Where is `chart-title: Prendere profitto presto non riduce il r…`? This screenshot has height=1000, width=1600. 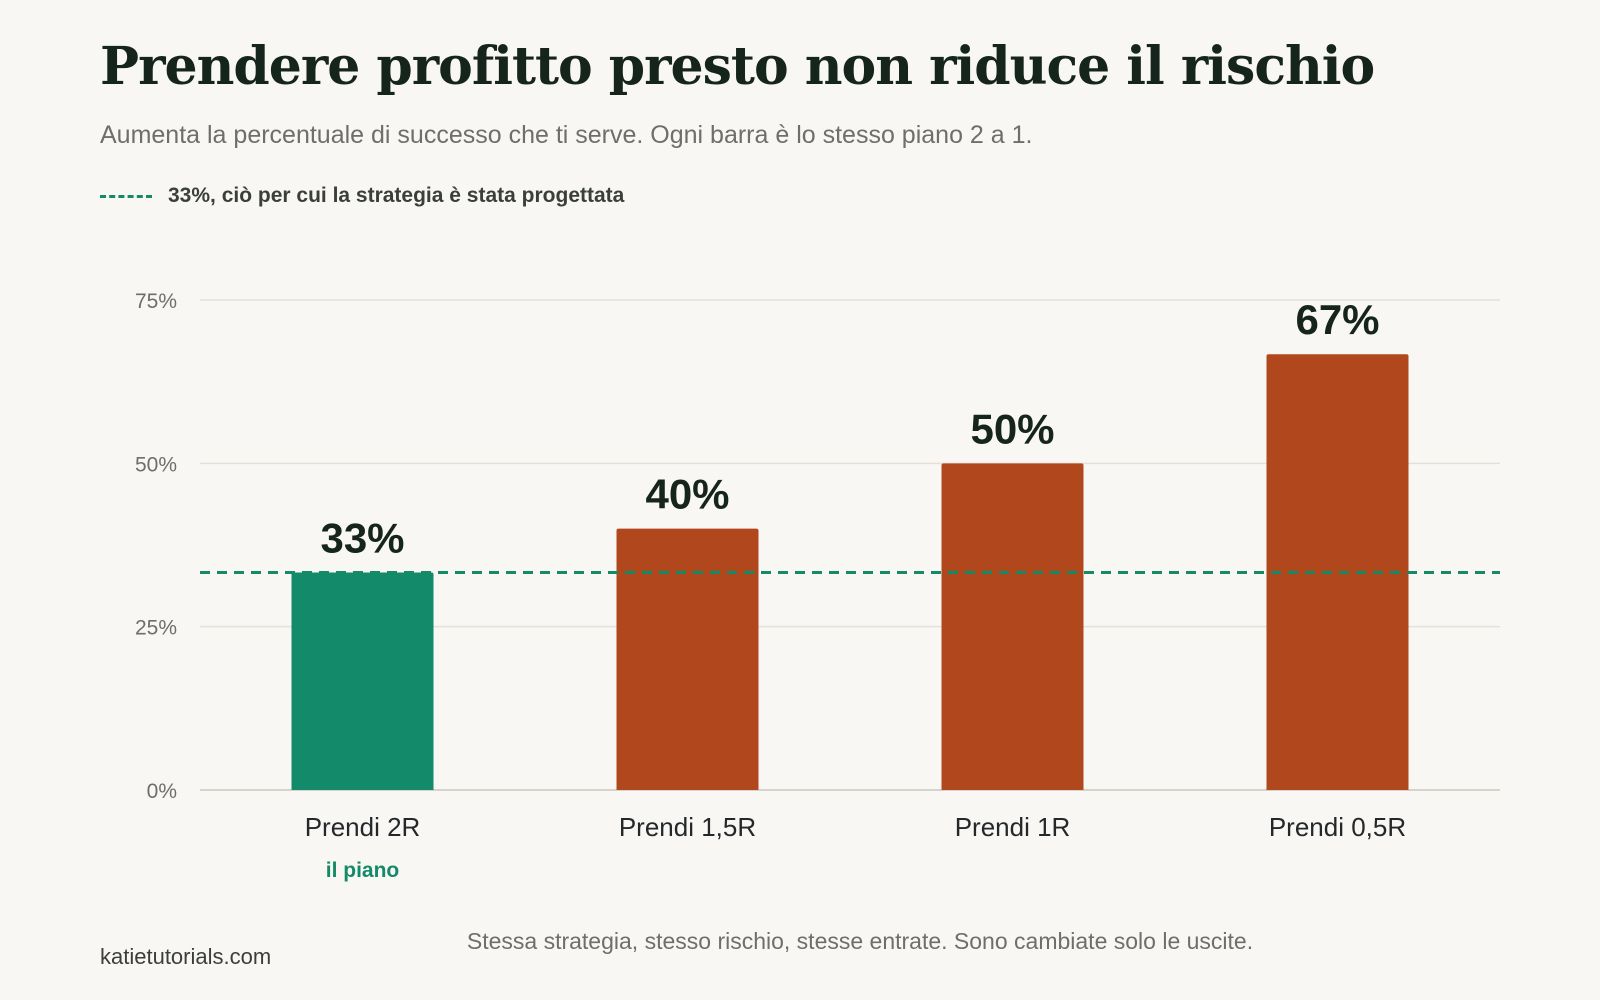 chart-title: Prendere profitto presto non riduce il r… is located at coordinates (737, 66).